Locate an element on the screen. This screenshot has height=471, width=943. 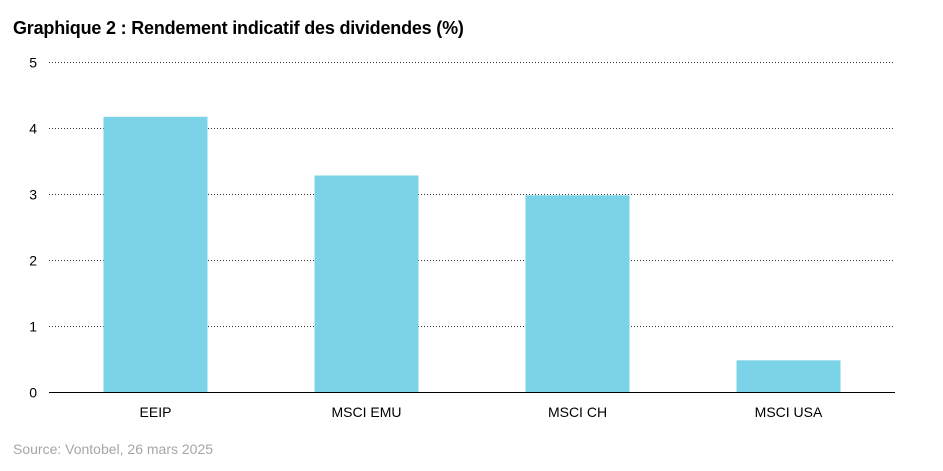
y-tick-label: 2 is located at coordinates (33, 261).